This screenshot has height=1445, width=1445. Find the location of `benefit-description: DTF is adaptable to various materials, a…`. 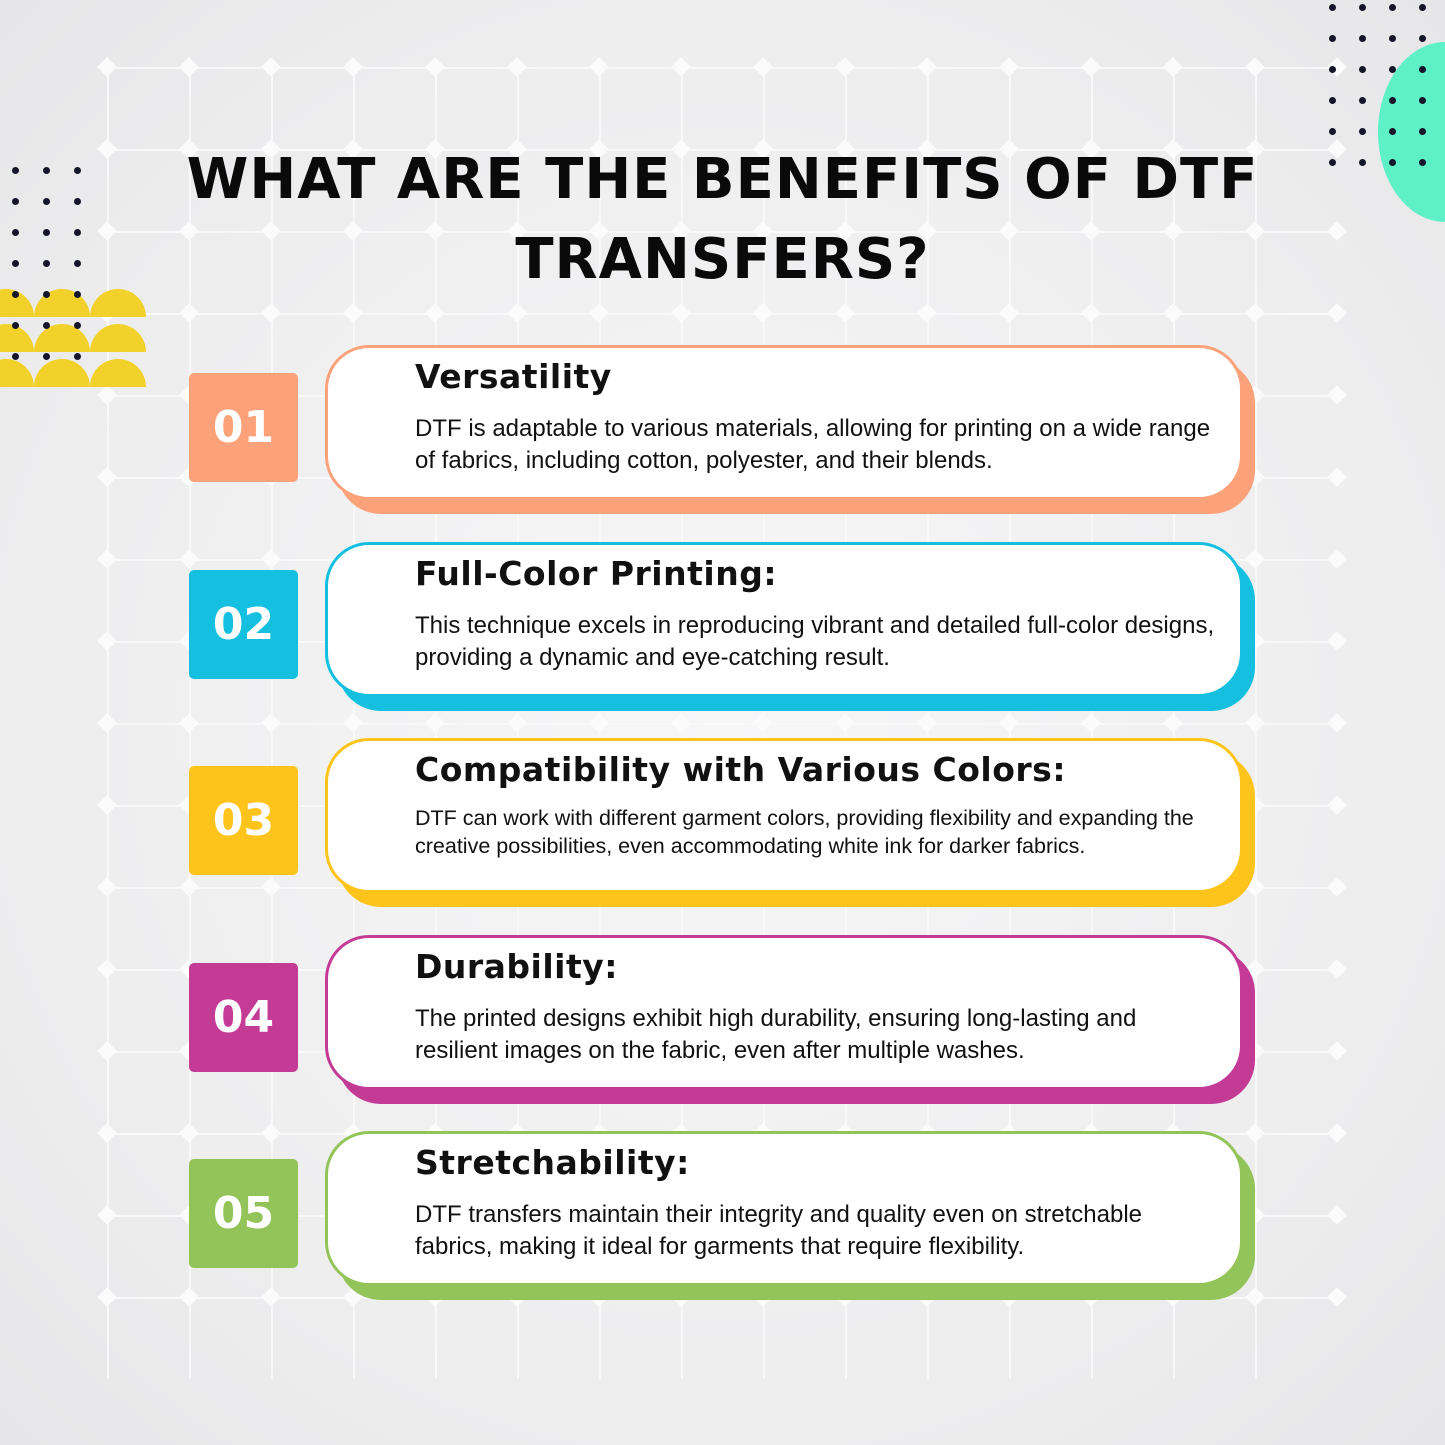

benefit-description: DTF is adaptable to various materials, a… is located at coordinates (813, 444).